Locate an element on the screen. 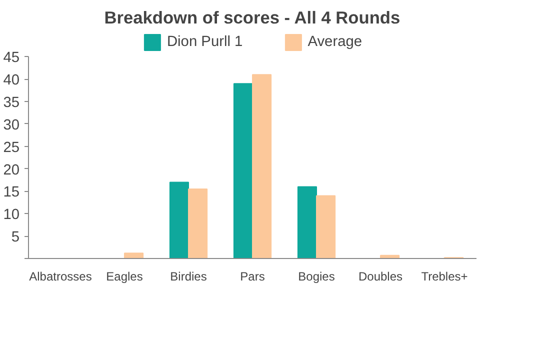  x-tick-label: Trebles+ is located at coordinates (444, 277).